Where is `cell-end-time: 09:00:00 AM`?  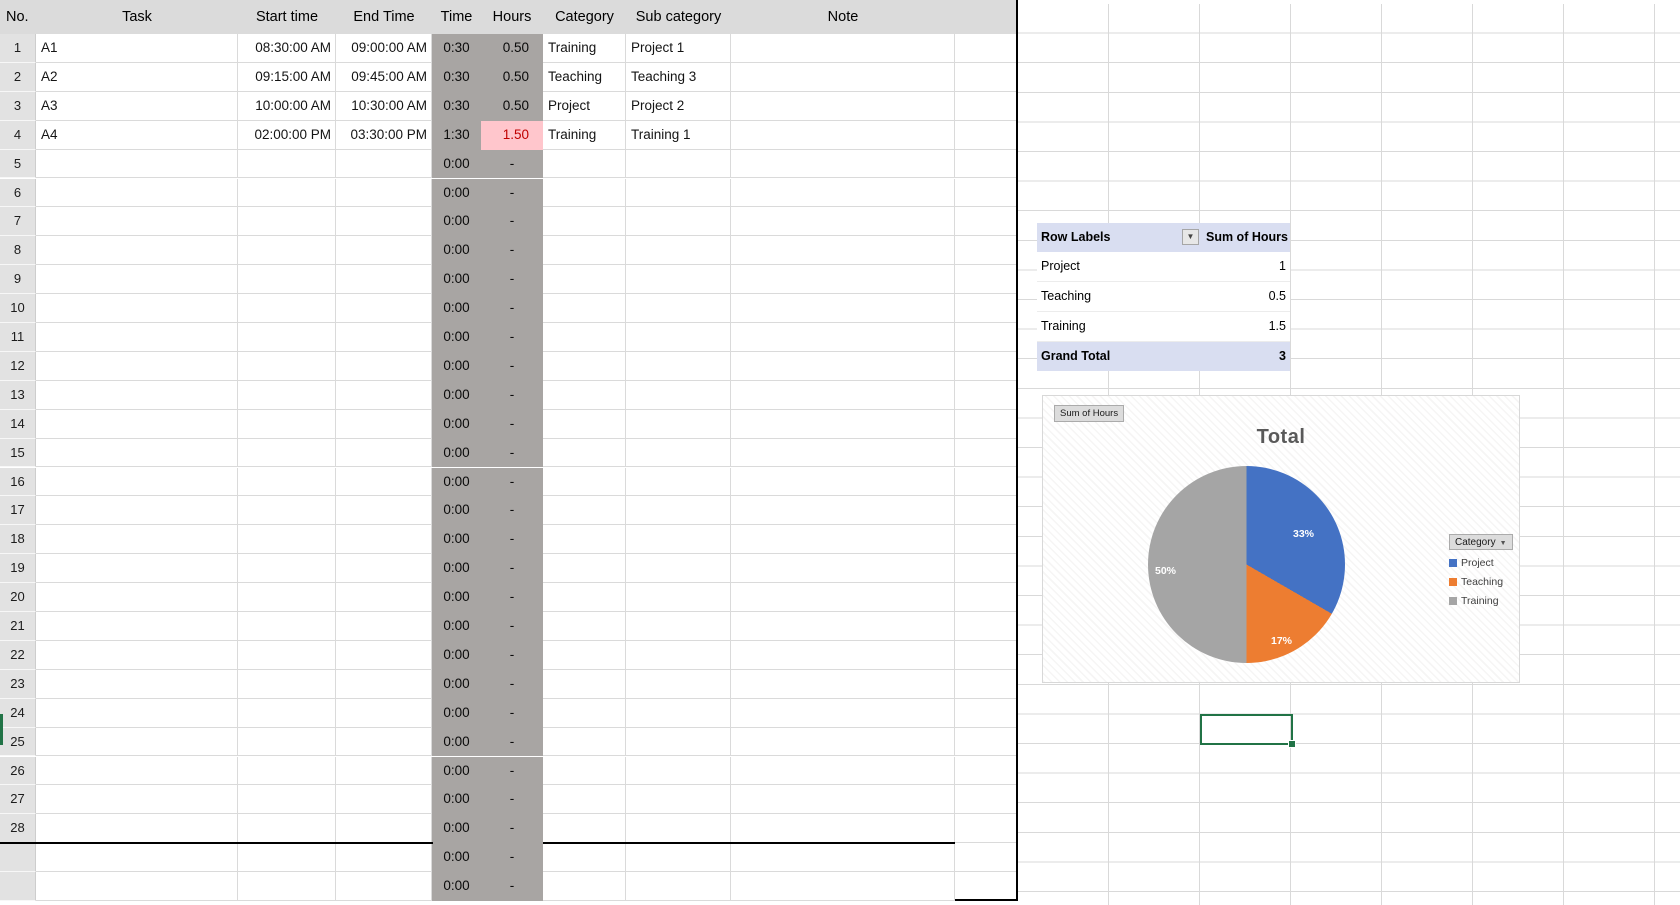 cell-end-time: 09:00:00 AM is located at coordinates (384, 48).